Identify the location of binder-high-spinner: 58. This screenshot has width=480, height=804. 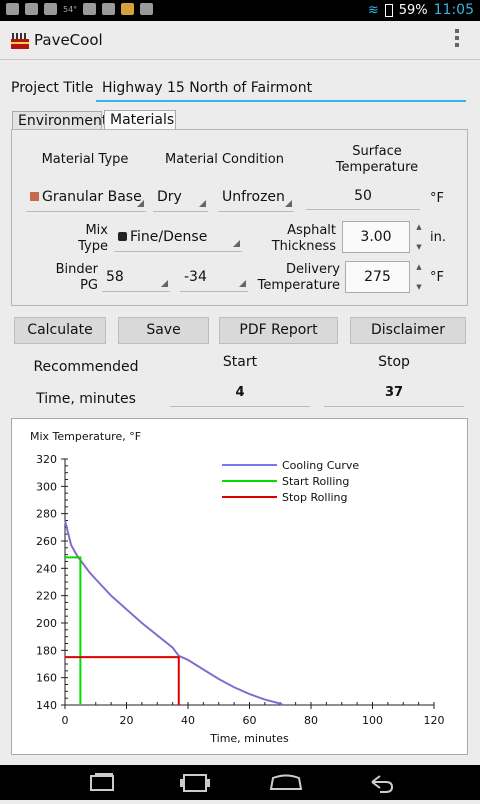
(136, 279).